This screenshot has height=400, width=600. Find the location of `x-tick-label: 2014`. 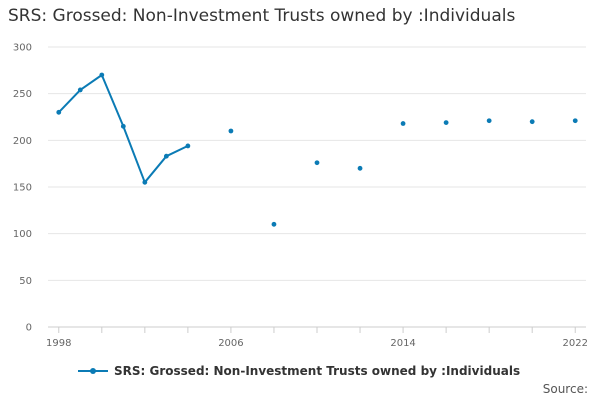

x-tick-label: 2014 is located at coordinates (402, 343).